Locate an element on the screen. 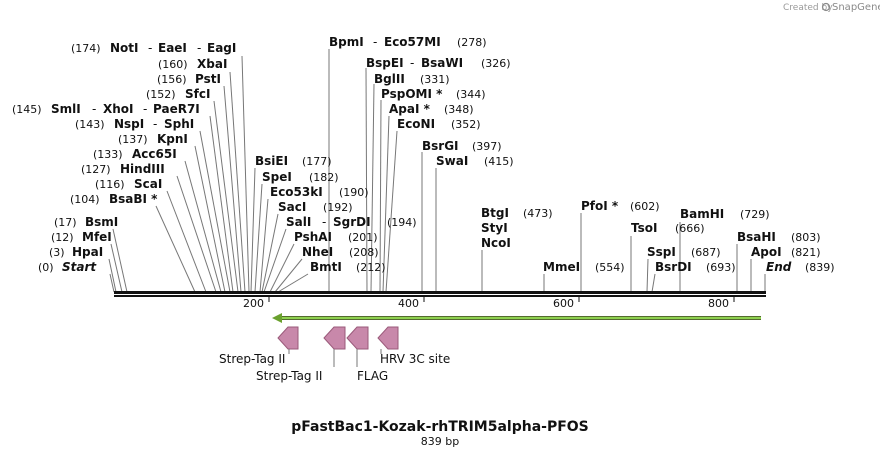 The image size is (880, 457). site-label-bsrgi: BsrGI (397) is located at coordinates (462, 146).